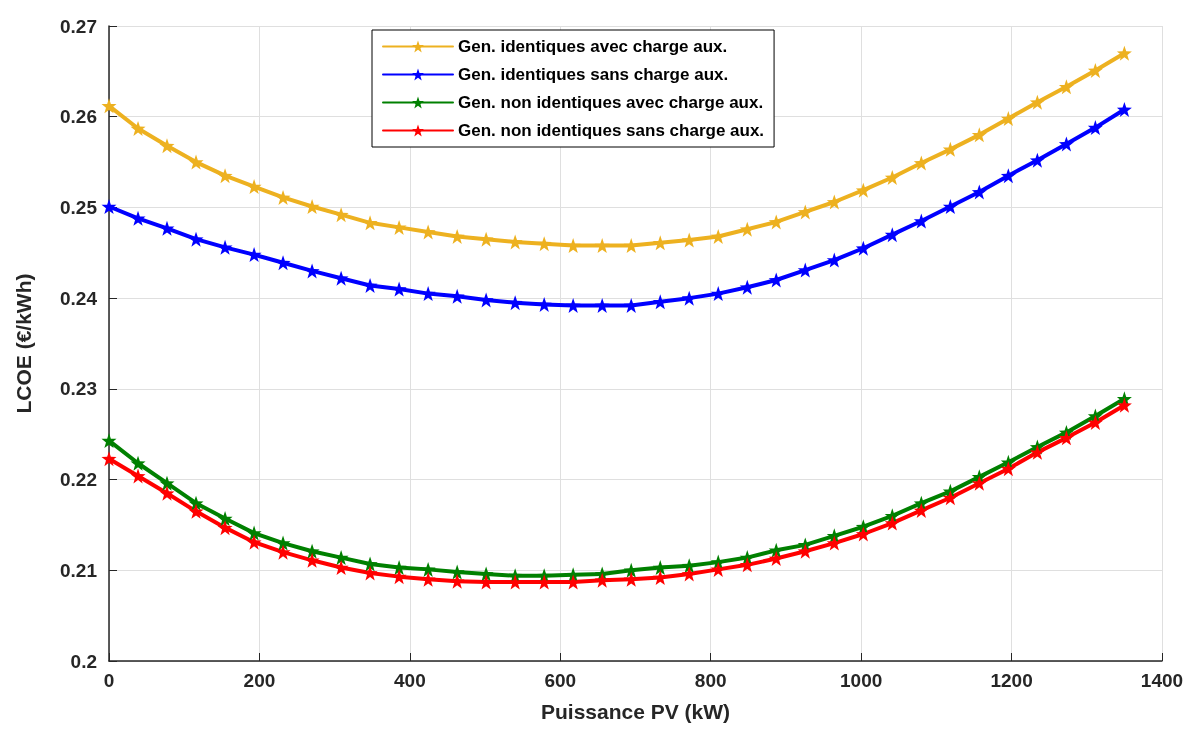 The width and height of the screenshot is (1193, 742). Describe the element at coordinates (635, 711) in the screenshot. I see `x-axis-title: Puissance PV (kW)` at that location.